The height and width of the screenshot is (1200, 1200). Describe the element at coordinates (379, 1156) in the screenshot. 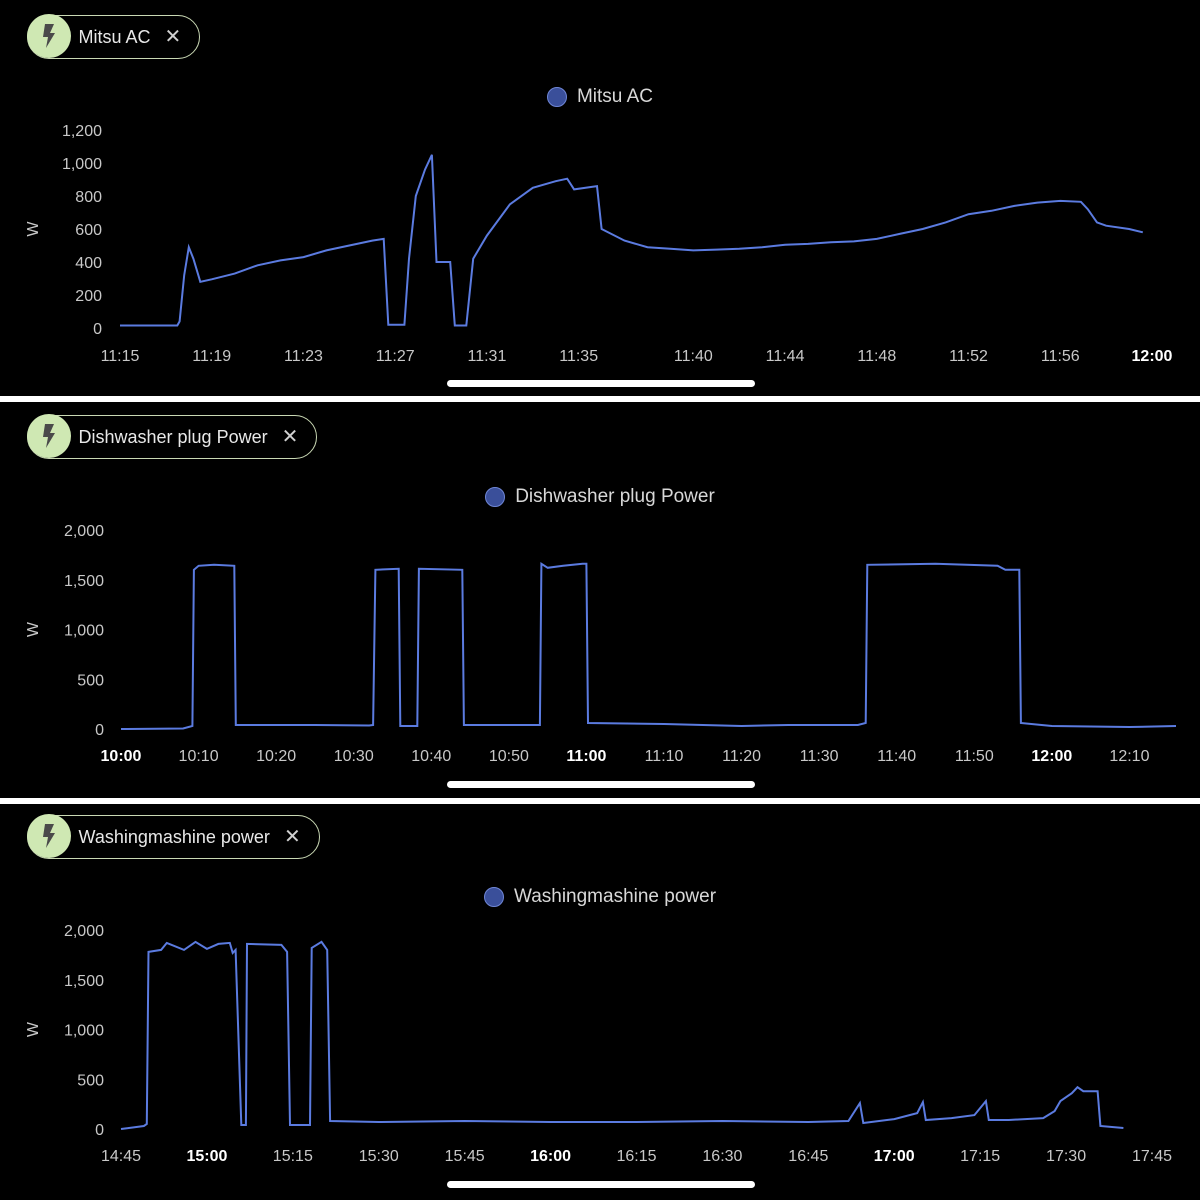

I see `x-tick-label: 15:30` at that location.